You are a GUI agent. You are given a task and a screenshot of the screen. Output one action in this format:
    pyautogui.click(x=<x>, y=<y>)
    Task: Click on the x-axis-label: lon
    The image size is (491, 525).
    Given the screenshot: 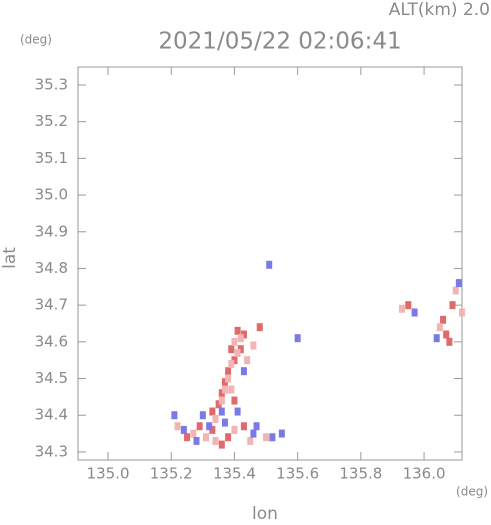 What is the action you would take?
    pyautogui.click(x=265, y=512)
    